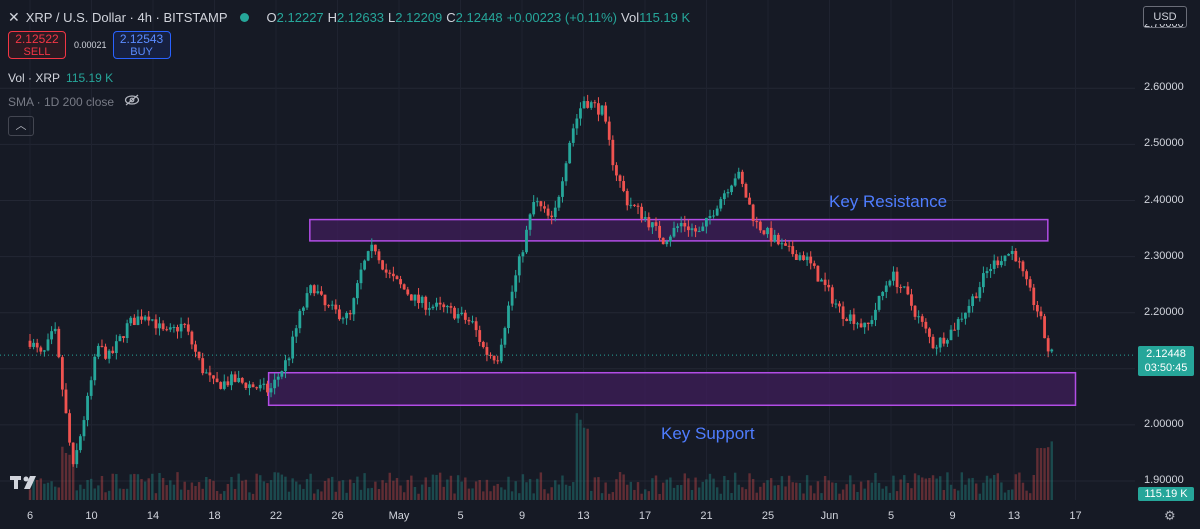  I want to click on eye-crossed-icon, so click(132, 101).